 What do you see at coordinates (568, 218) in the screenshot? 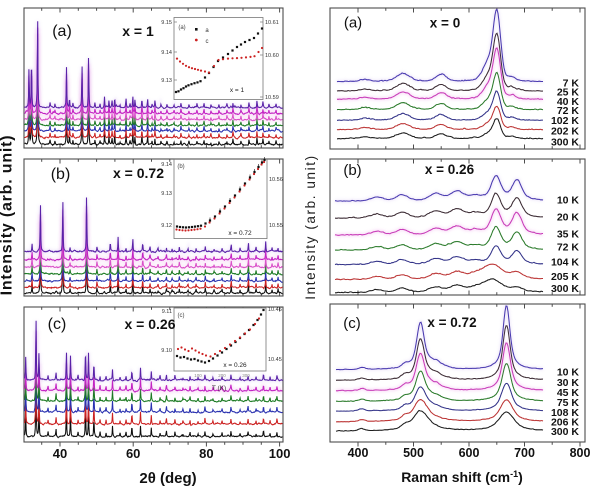
I see `svg-text: 20 K` at bounding box center [568, 218].